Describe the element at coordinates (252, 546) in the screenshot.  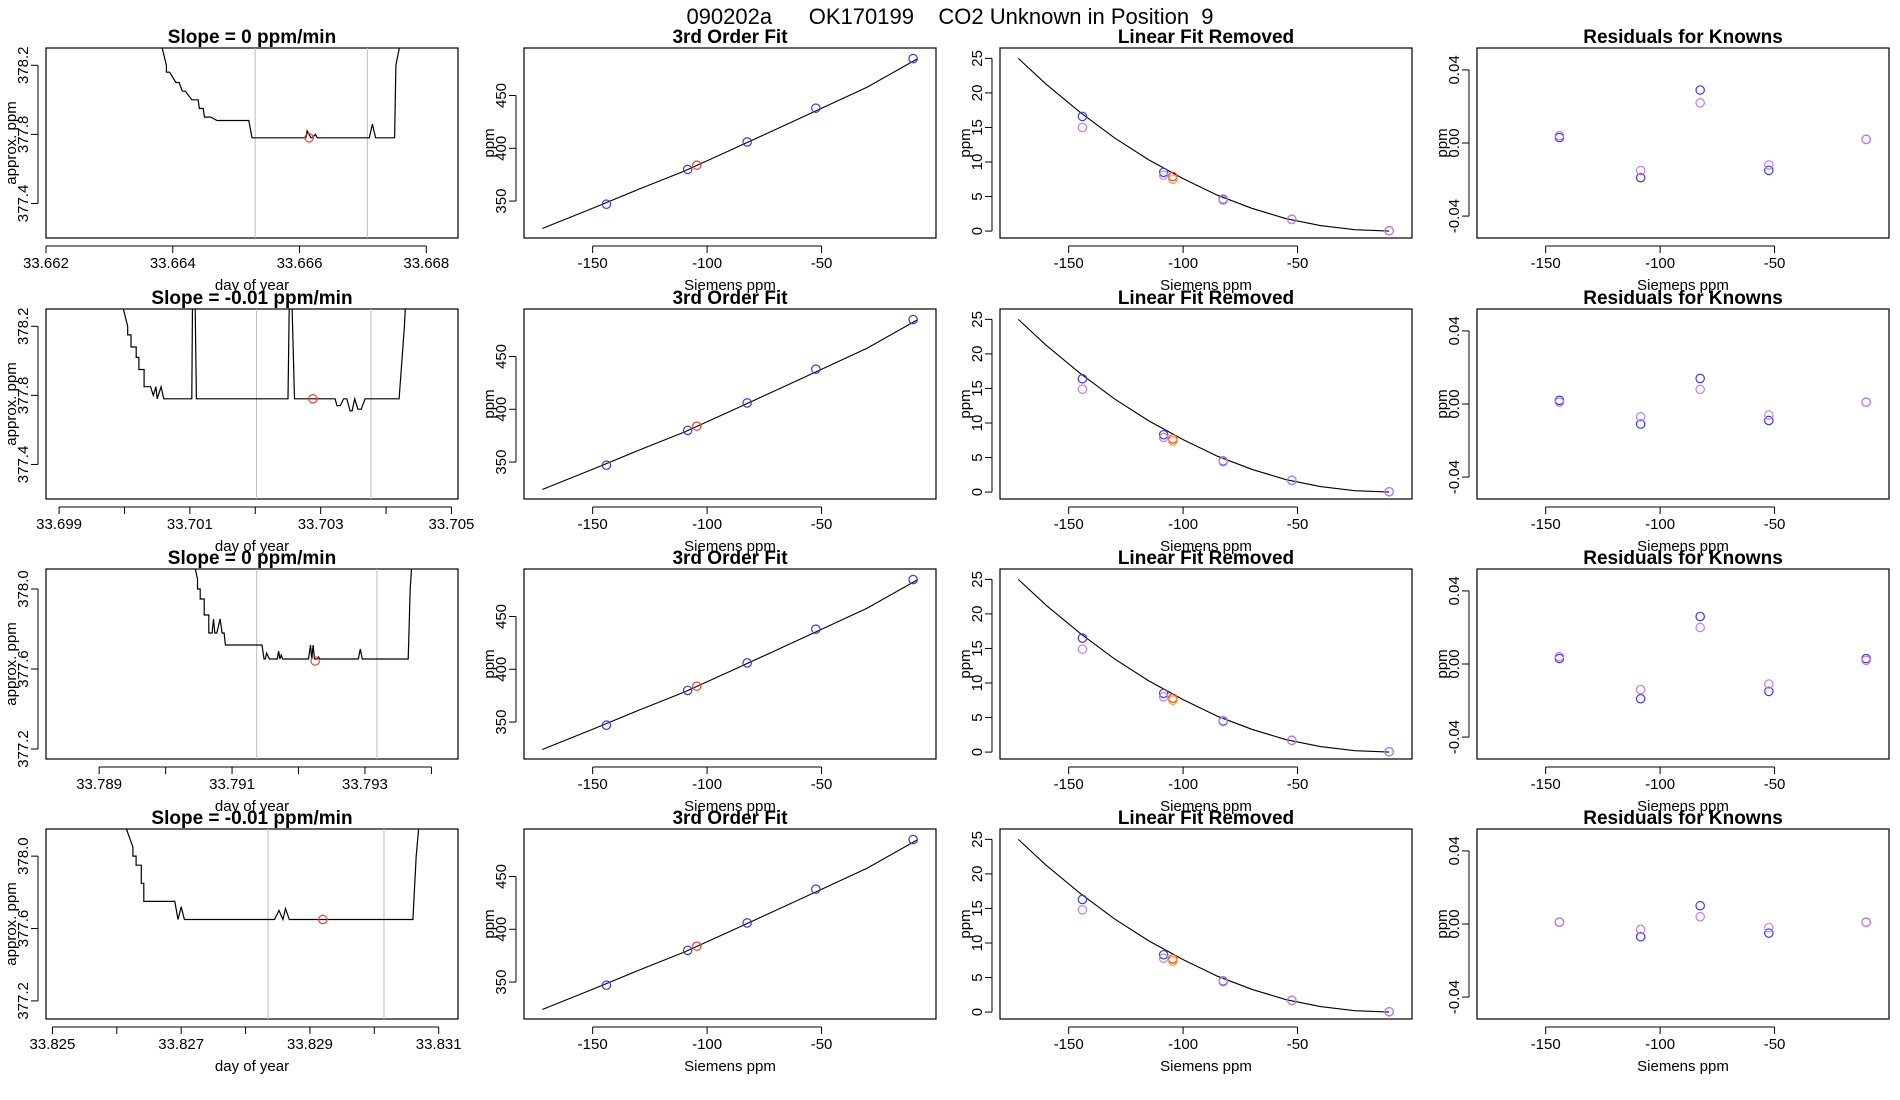
I see `x-axis-label: day of year` at that location.